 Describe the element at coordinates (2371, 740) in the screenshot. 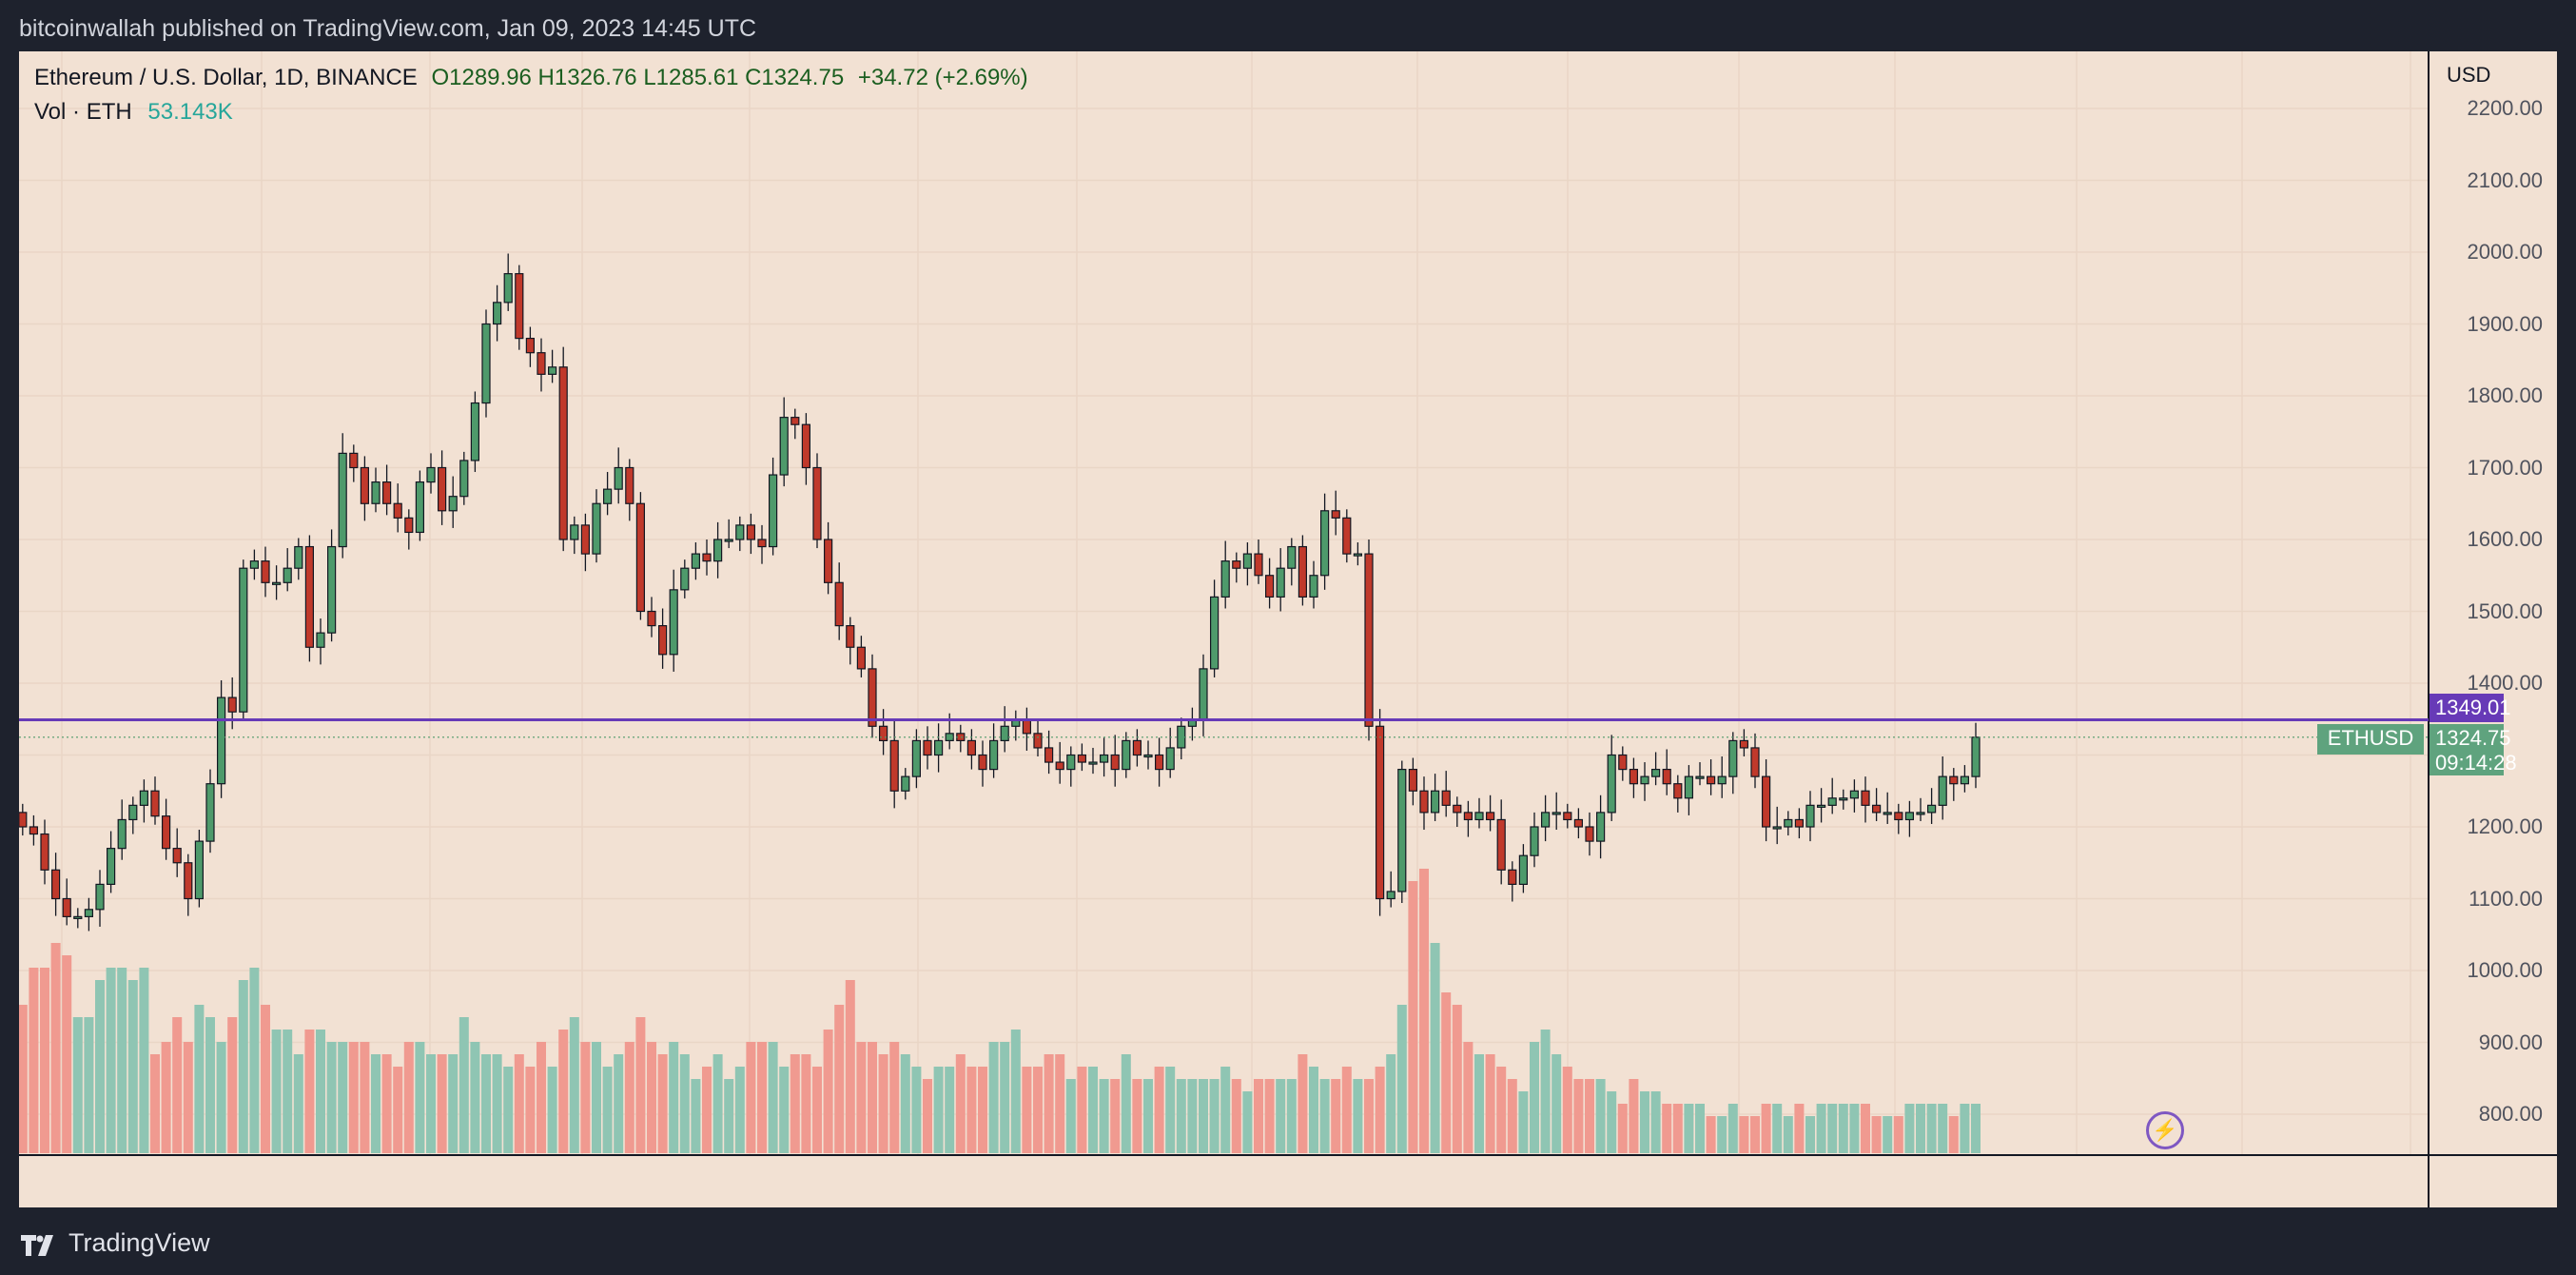

I see `symbol-tag: ETHUSD` at that location.